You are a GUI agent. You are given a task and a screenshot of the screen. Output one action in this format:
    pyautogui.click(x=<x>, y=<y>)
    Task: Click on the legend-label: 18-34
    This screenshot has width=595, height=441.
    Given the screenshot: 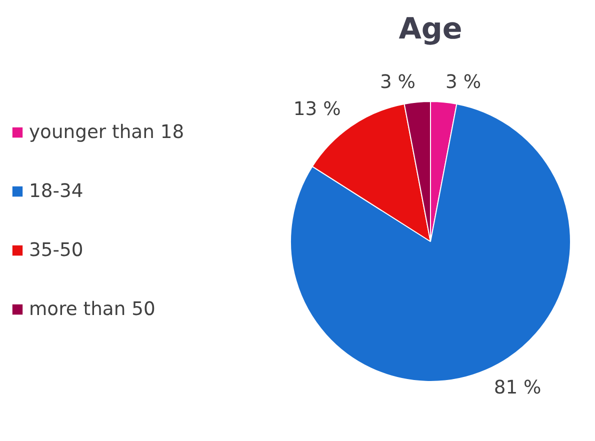 What is the action you would take?
    pyautogui.click(x=56, y=191)
    